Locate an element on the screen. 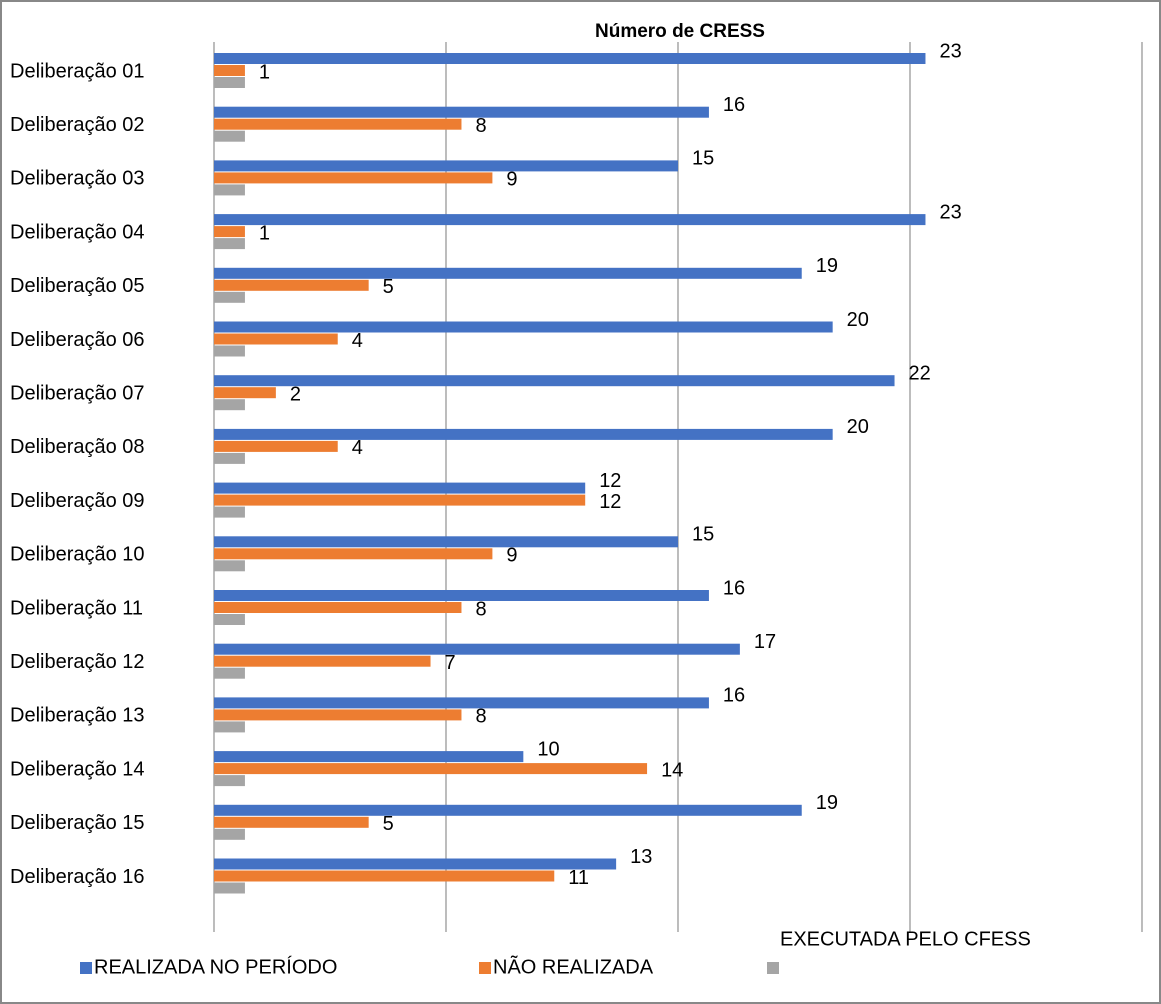 The image size is (1161, 1004). y-tick-label: Deliberação 11 is located at coordinates (76, 608).